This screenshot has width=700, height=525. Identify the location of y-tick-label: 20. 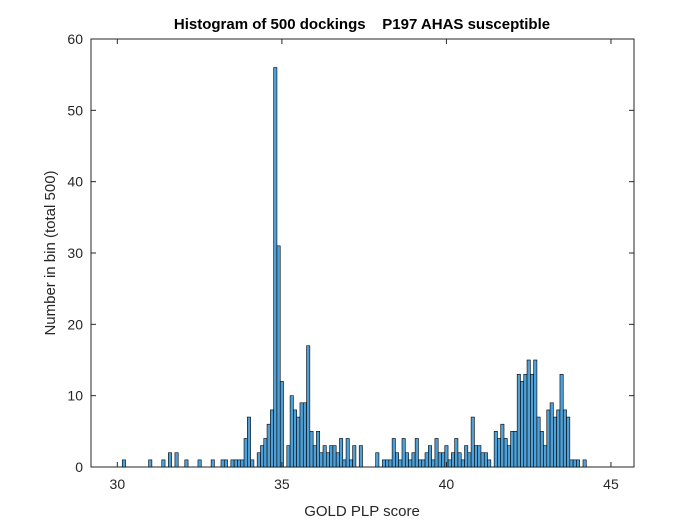
(75, 324).